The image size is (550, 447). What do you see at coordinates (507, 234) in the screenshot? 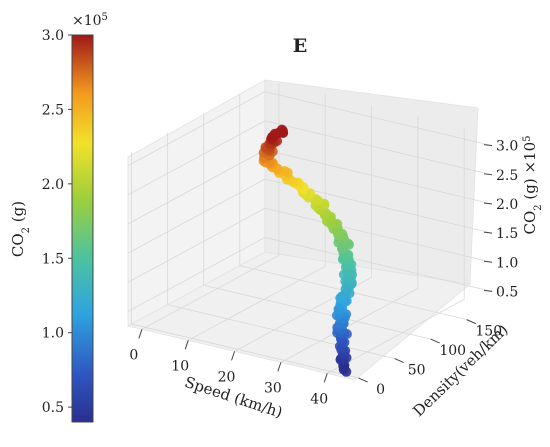
I see `z-tick-label: 1.5` at bounding box center [507, 234].